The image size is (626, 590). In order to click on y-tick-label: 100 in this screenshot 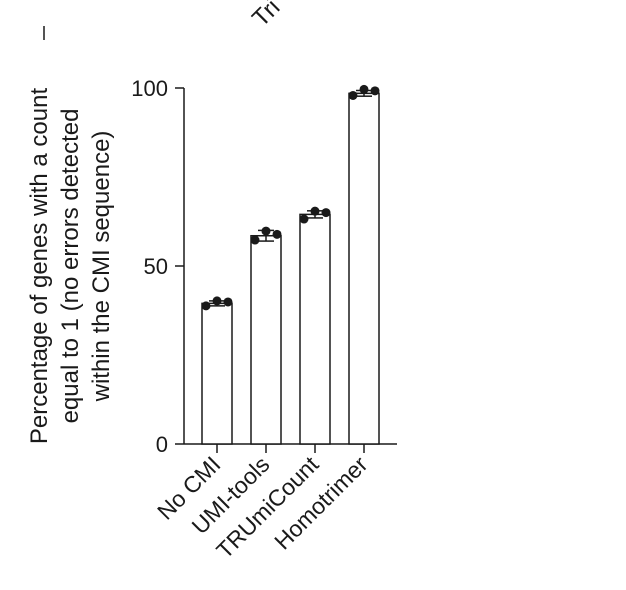, I will do `click(149, 88)`.